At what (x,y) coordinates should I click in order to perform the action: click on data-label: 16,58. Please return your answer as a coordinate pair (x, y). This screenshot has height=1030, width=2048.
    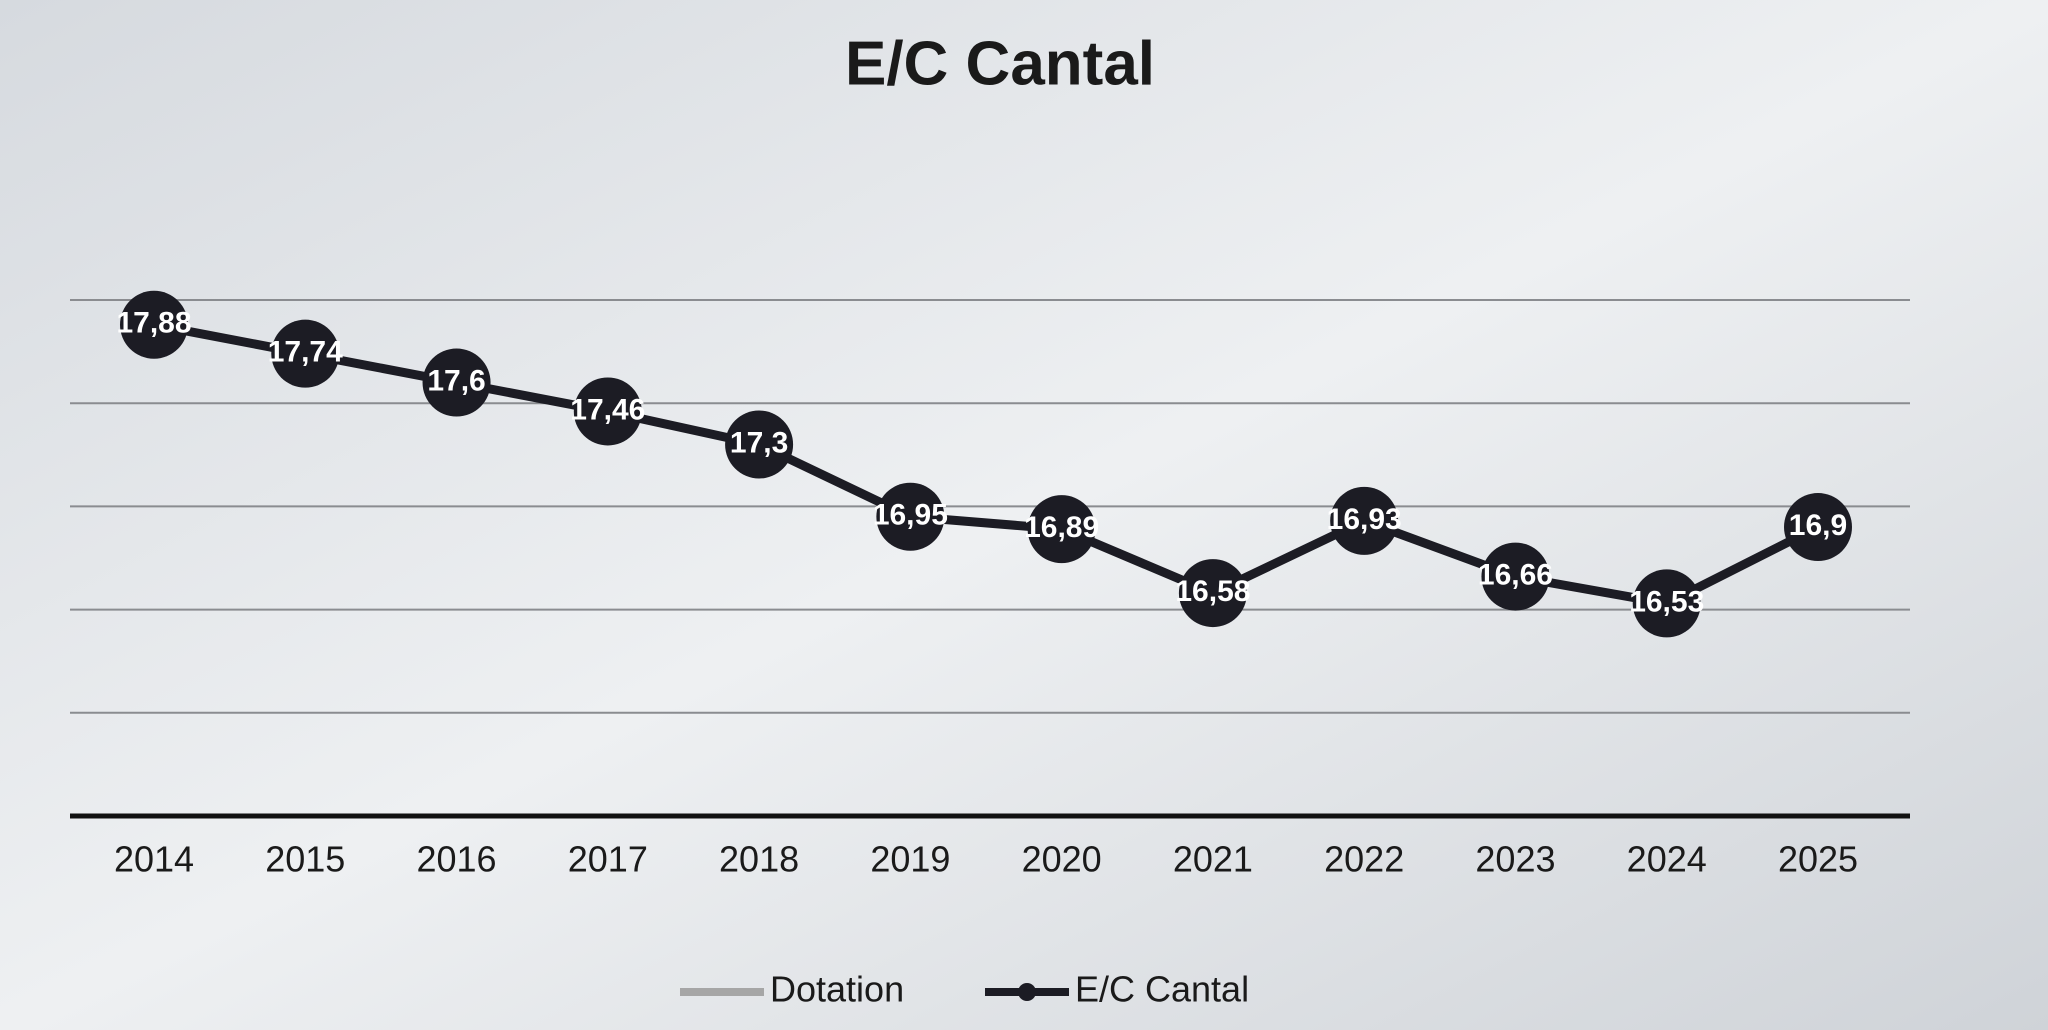
    Looking at the image, I should click on (1212, 591).